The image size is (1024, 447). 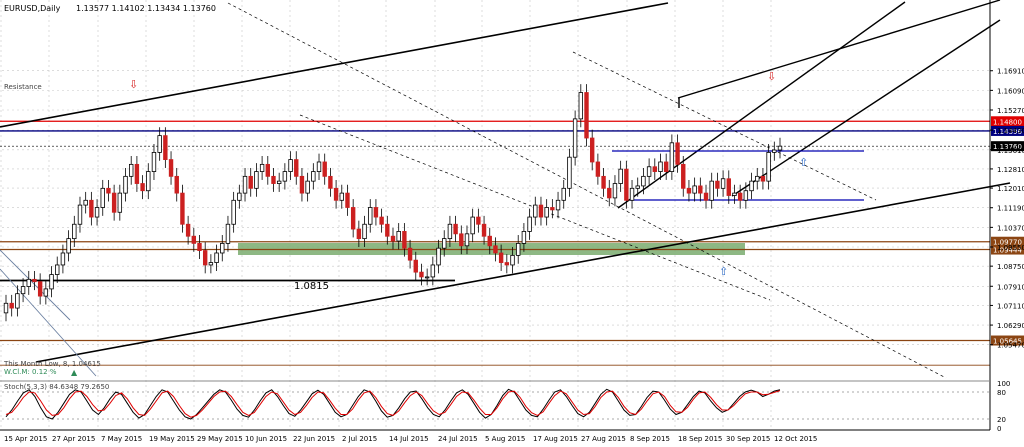 I want to click on y-tick-label: 1.12810, so click(x=1010, y=170).